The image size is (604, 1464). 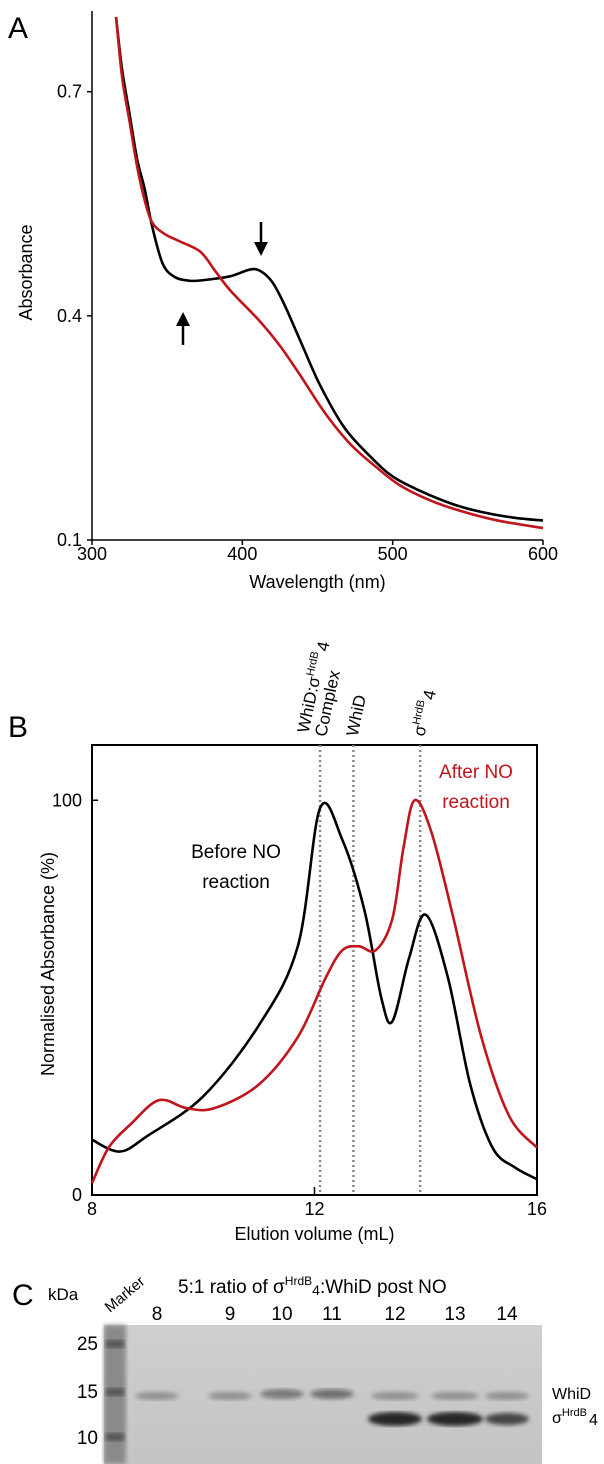 I want to click on x-axis-title: Wavelength (nm), so click(x=317, y=582).